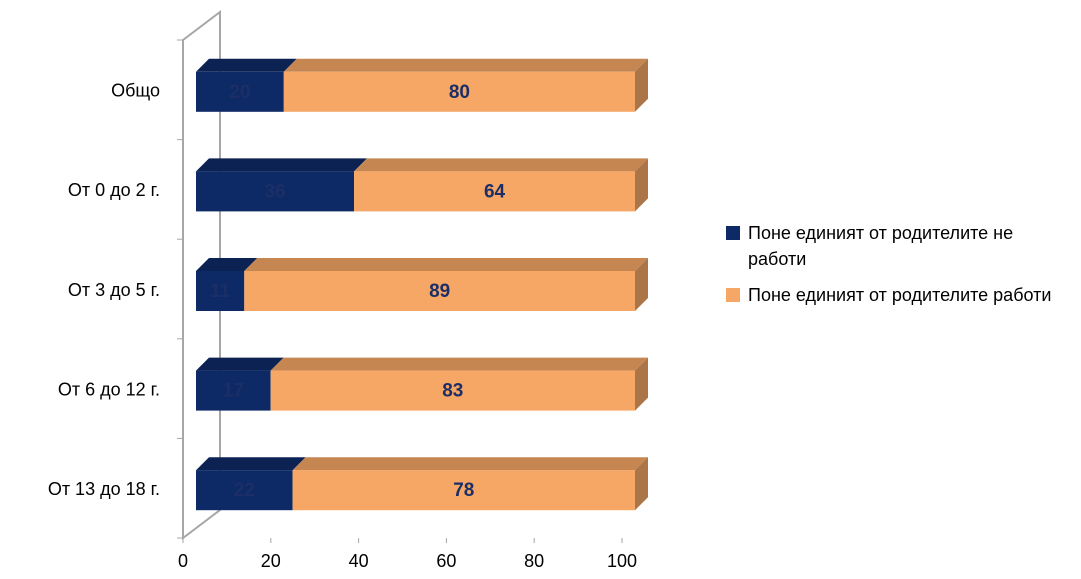 The height and width of the screenshot is (579, 1081). I want to click on value-label: 89, so click(439, 291).